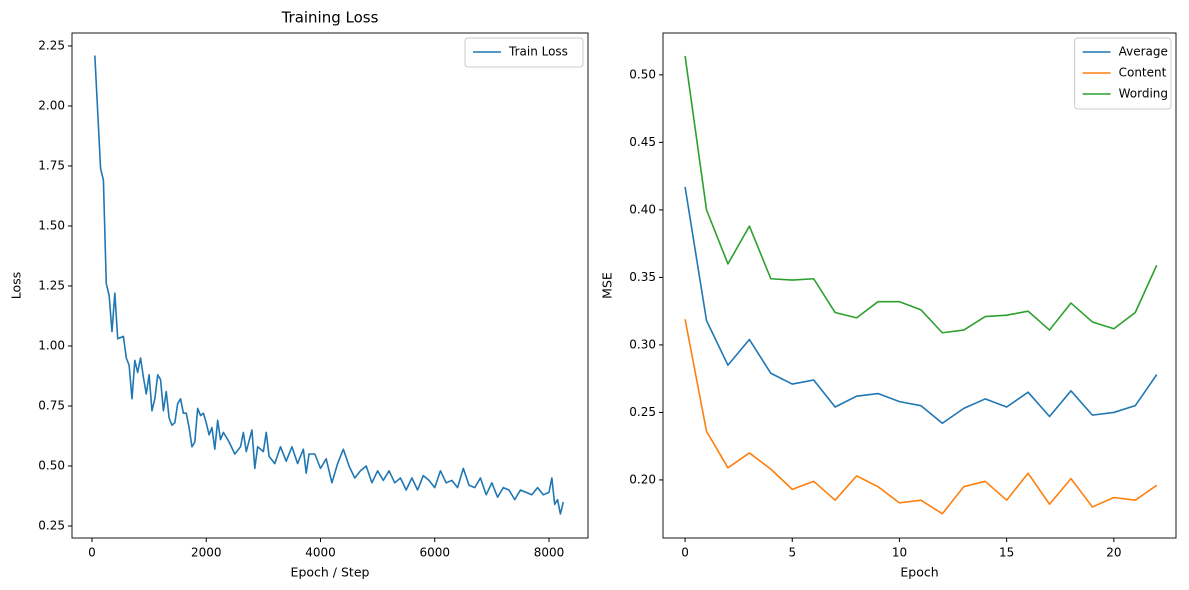  I want to click on y-tick-label: 0.40, so click(642, 209).